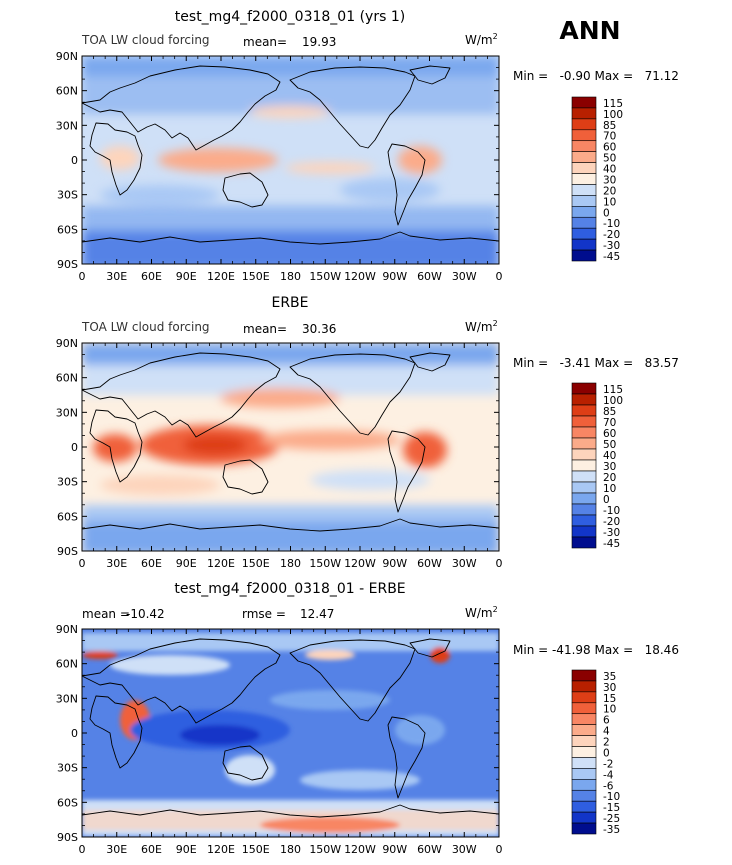  What do you see at coordinates (100, 655) in the screenshot?
I see `field-north-atlantic` at bounding box center [100, 655].